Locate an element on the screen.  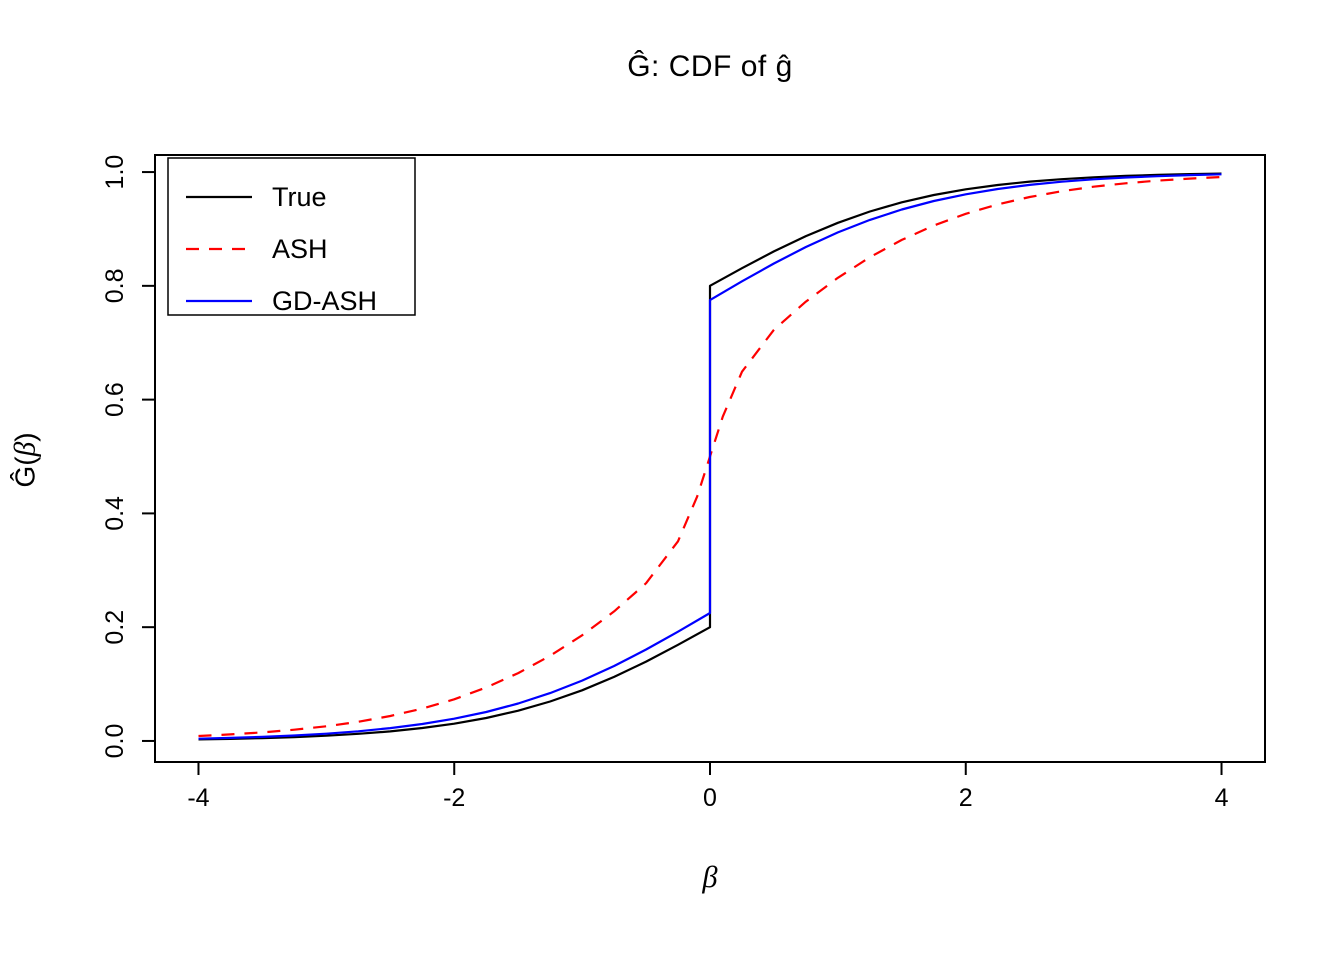
x-tick-label: 2 is located at coordinates (966, 798).